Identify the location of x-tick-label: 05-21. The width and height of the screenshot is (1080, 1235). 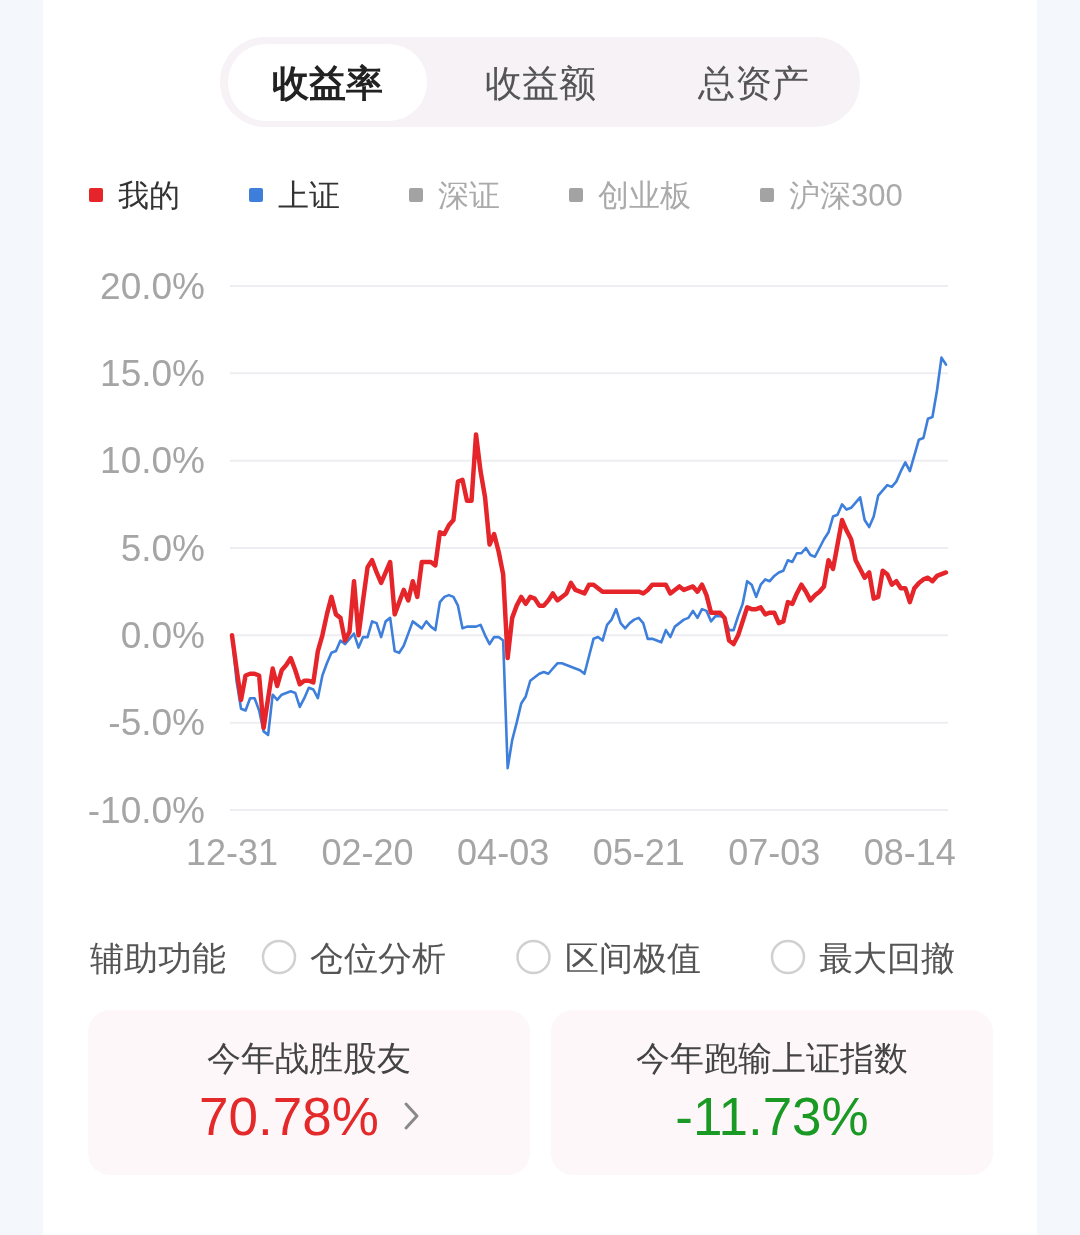
(638, 852).